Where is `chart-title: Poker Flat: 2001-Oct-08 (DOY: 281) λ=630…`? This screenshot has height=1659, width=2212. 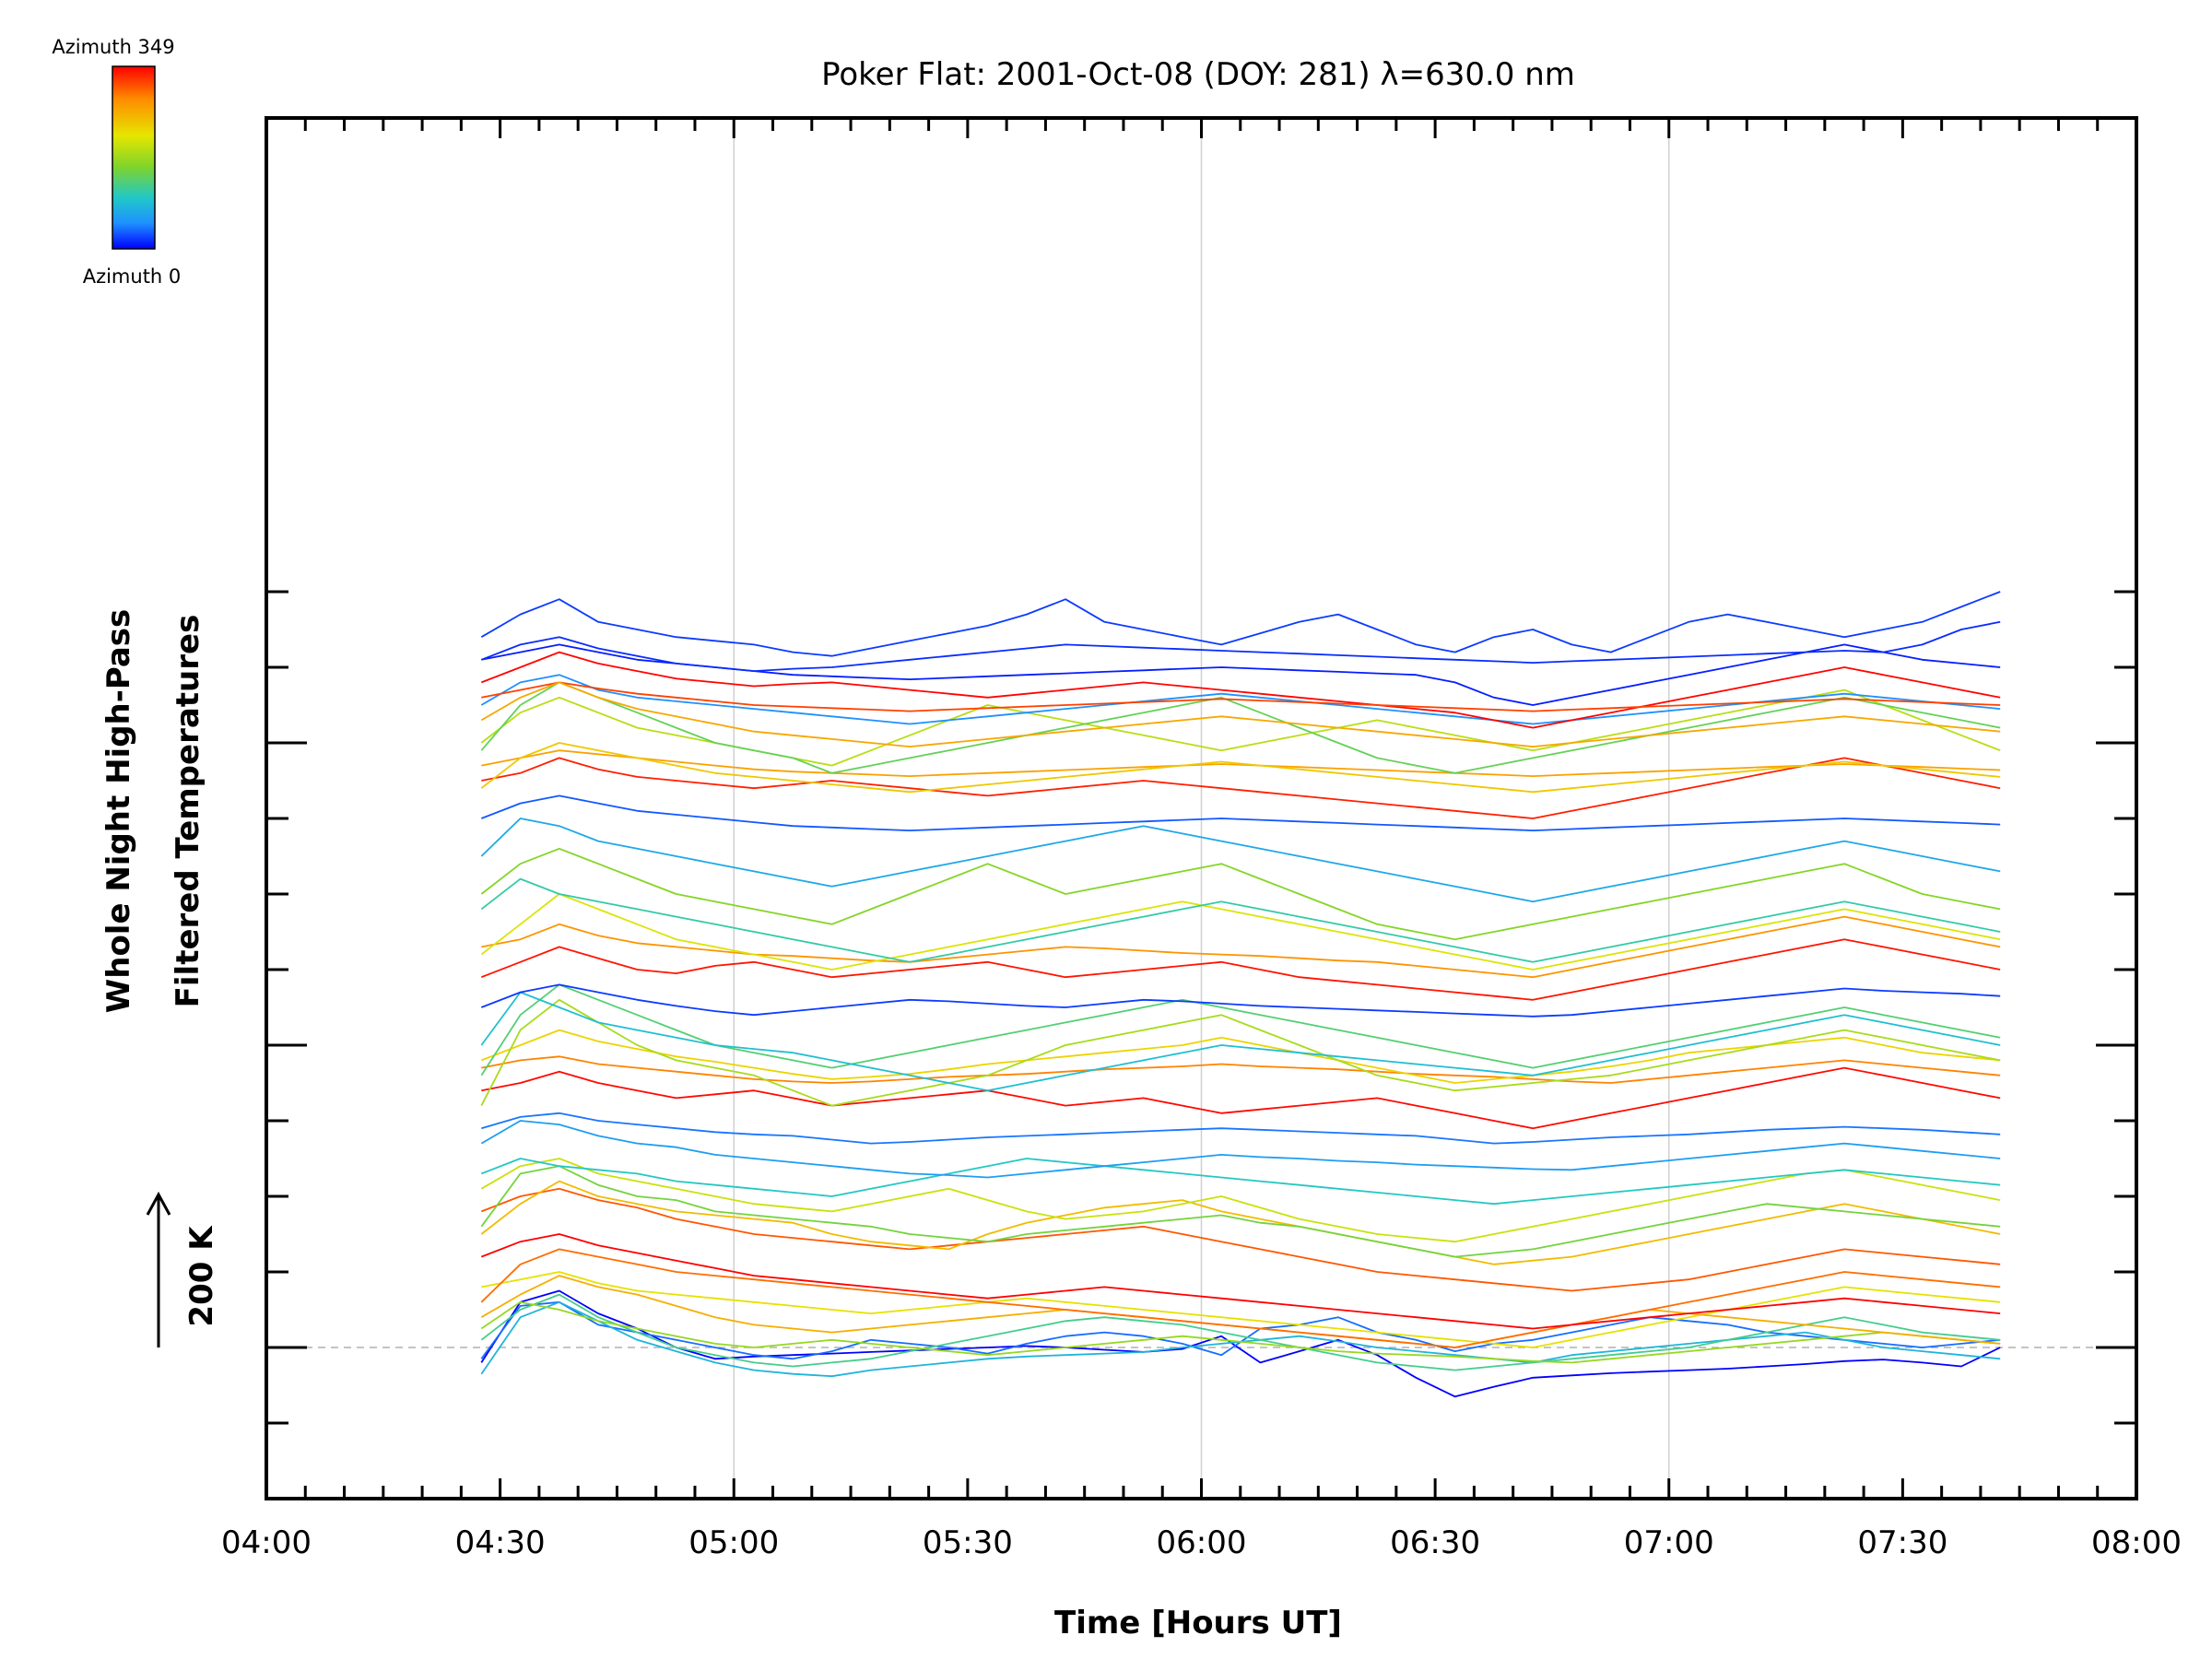
chart-title: Poker Flat: 2001-Oct-08 (DOY: 281) λ=630… is located at coordinates (1198, 74).